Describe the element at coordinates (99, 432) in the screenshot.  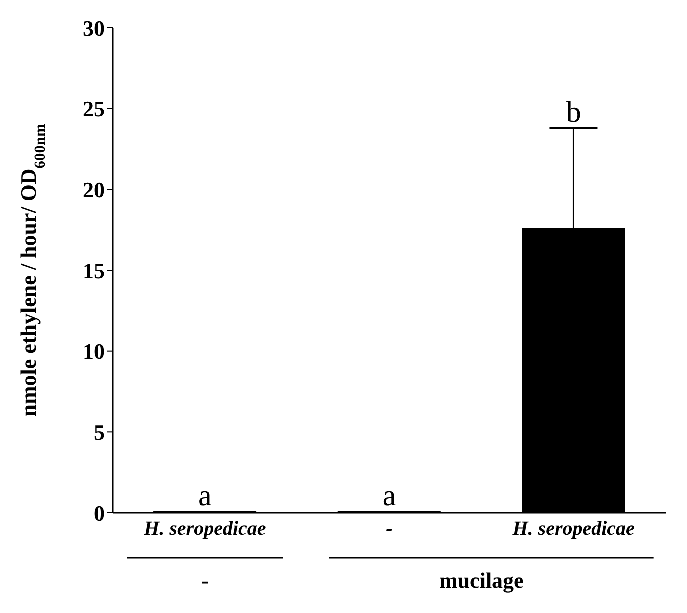
I see `y-tick-label: 5` at that location.